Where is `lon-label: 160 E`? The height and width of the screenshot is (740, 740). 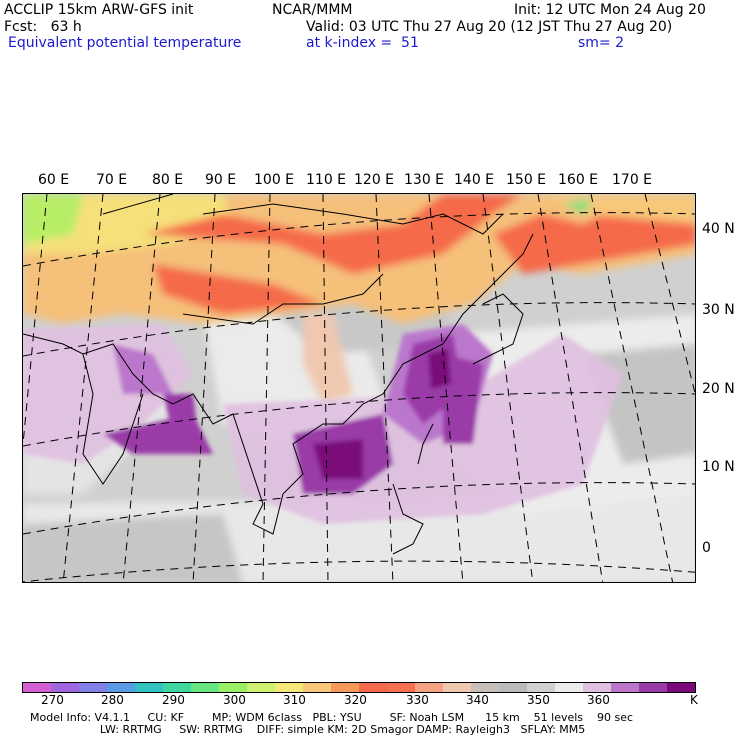
lon-label: 160 E is located at coordinates (578, 180).